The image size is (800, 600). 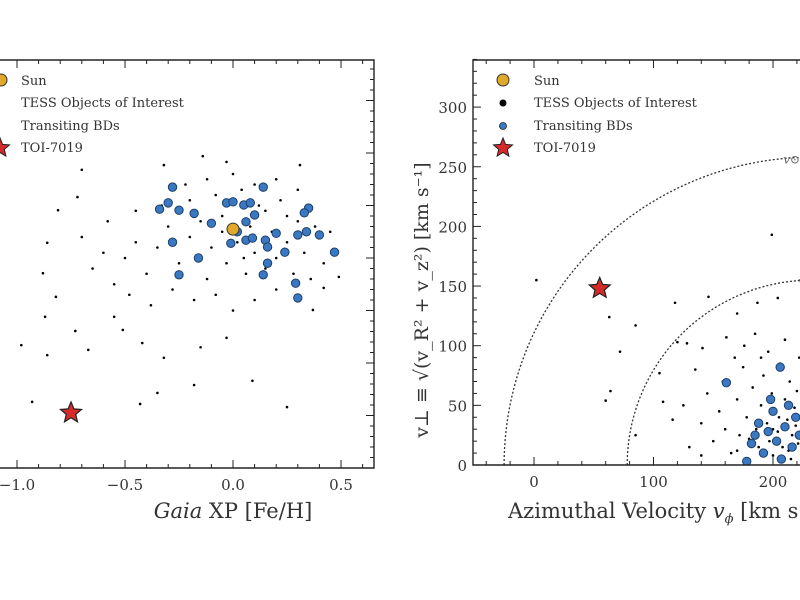 What do you see at coordinates (422, 300) in the screenshot?
I see `right-y-axis-label-group: v⊥ ≡ √(v_R² + v_z²) [km s⁻¹]` at bounding box center [422, 300].